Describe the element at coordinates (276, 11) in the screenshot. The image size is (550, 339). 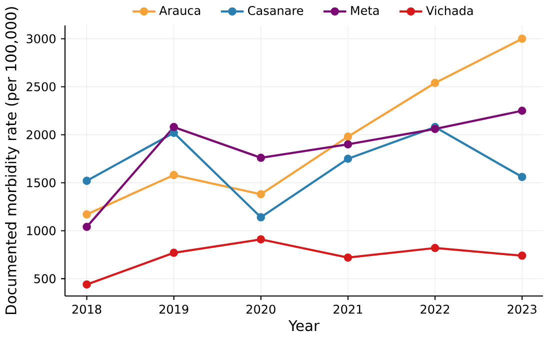
I see `legend-label: Casanare` at that location.